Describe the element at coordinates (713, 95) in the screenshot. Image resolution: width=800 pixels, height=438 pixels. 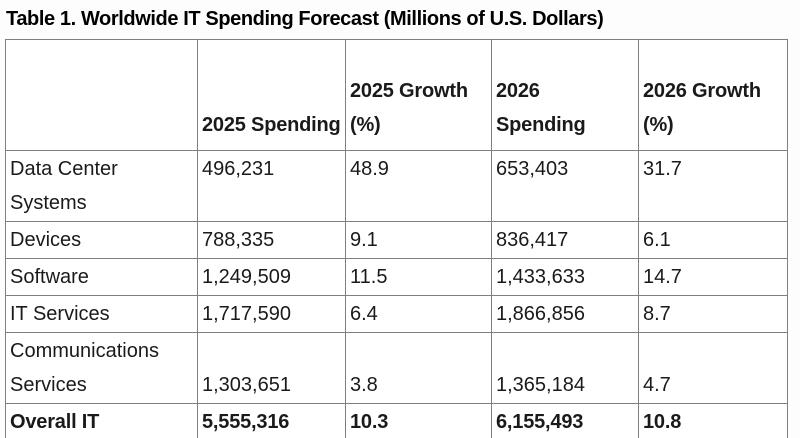
I see `column-header-2026-growth: 2026 Growth (%)` at that location.